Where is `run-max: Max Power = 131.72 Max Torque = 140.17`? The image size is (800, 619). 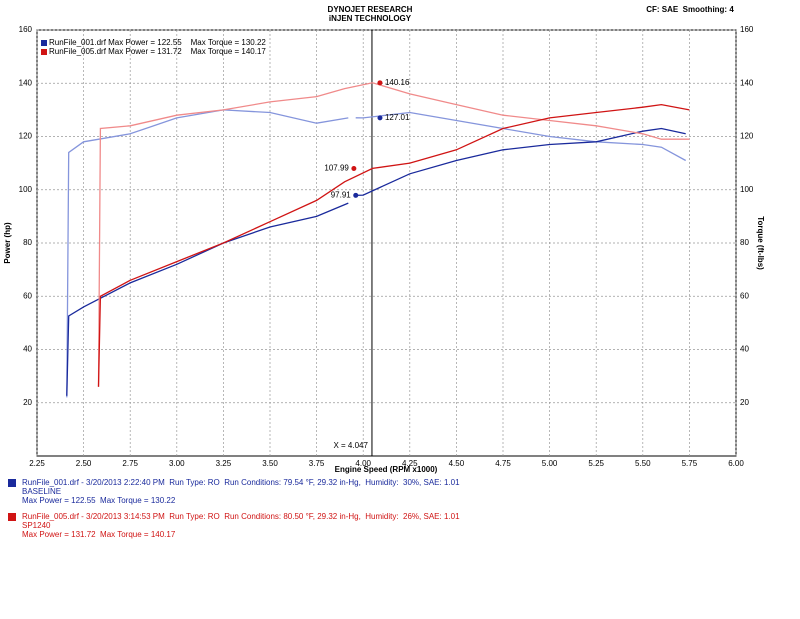
run-max: Max Power = 131.72 Max Torque = 140.17 is located at coordinates (99, 534).